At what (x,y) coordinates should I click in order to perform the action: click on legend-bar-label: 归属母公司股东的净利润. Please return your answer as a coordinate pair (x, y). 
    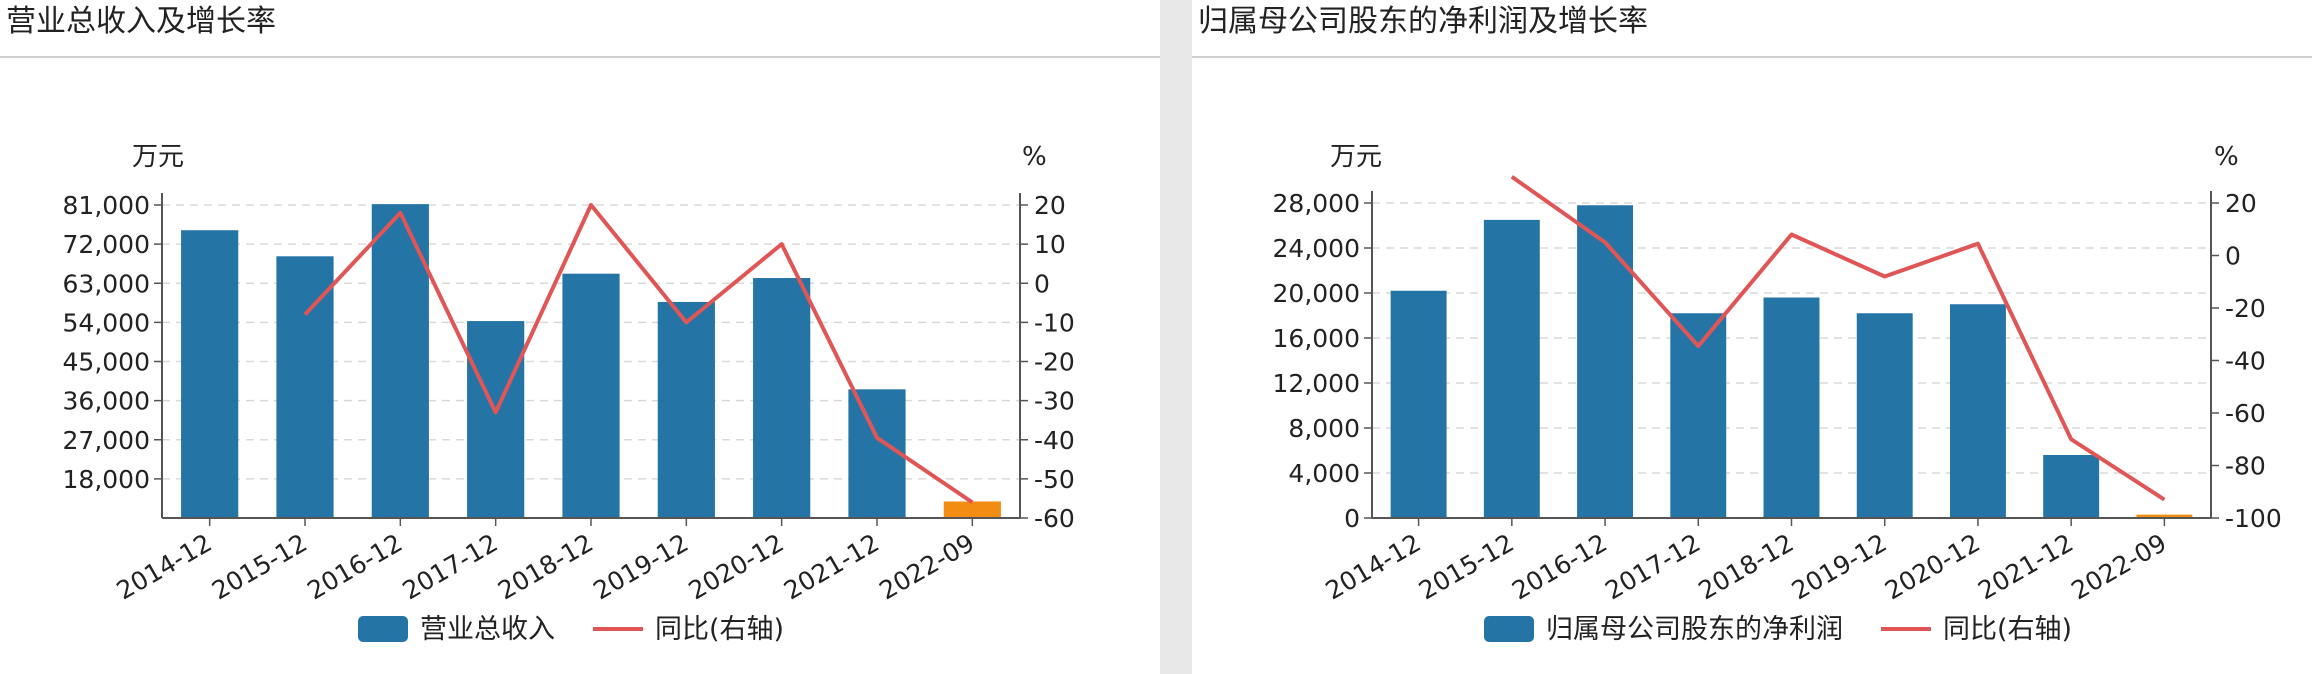
    Looking at the image, I should click on (1694, 629).